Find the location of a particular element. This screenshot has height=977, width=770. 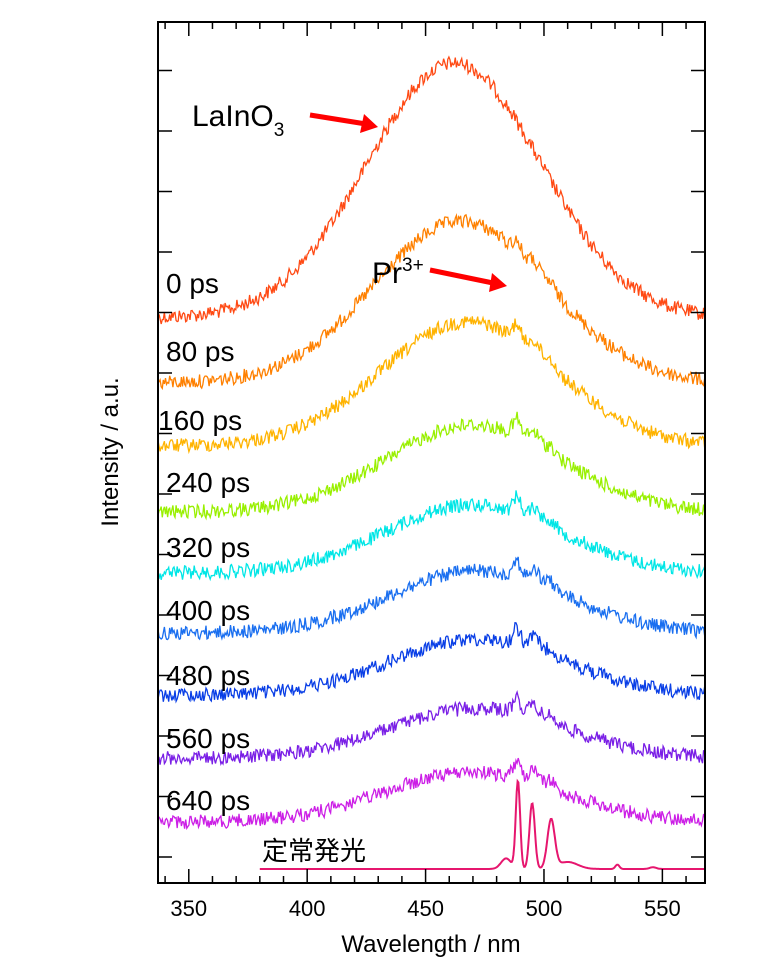

annotation-pr3: Pr3+ is located at coordinates (439, 273).